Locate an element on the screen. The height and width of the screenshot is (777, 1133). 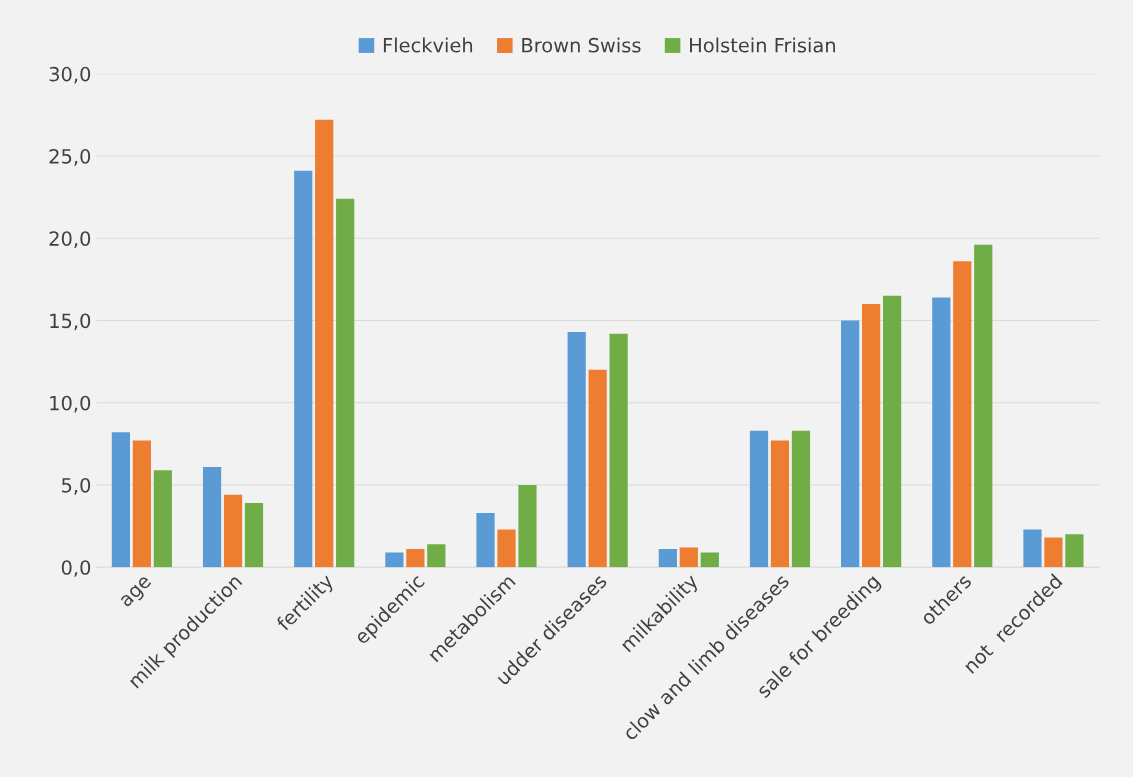
y-tick-label: 30,0 is located at coordinates (70, 75).